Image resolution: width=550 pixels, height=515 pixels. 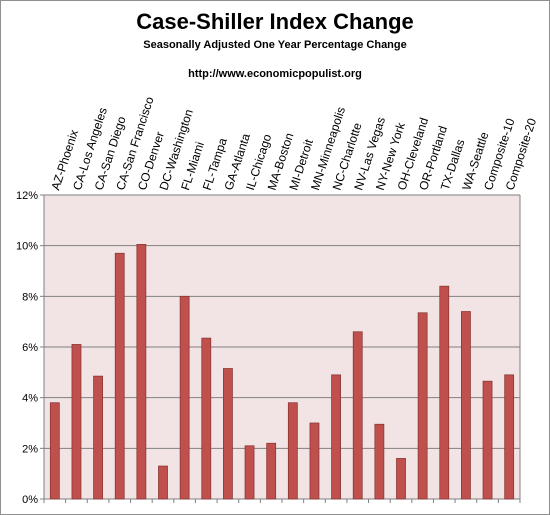 I want to click on y-tick-label: 10%, so click(x=27, y=247).